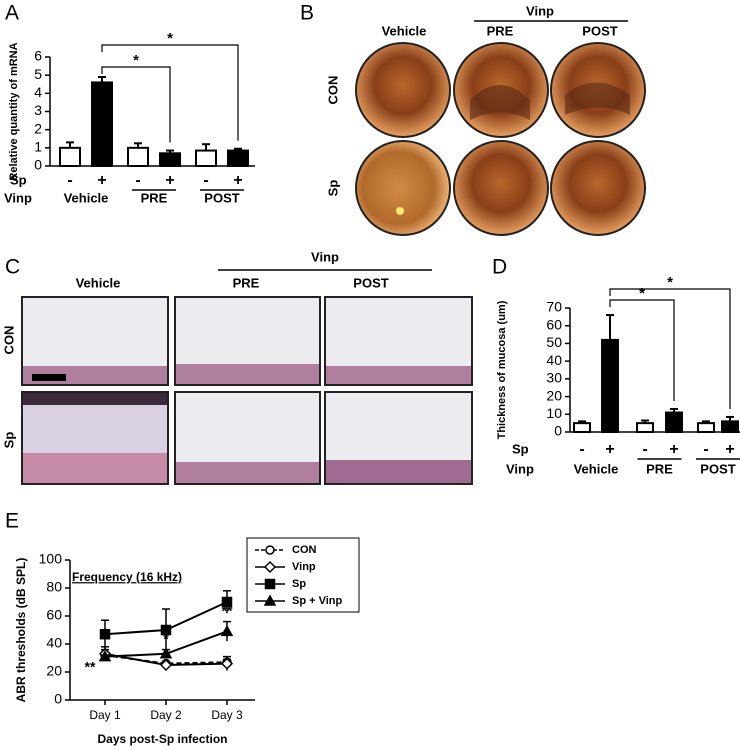  Describe the element at coordinates (162, 739) in the screenshot. I see `x-axis-label: Days post-Sp infection` at that location.